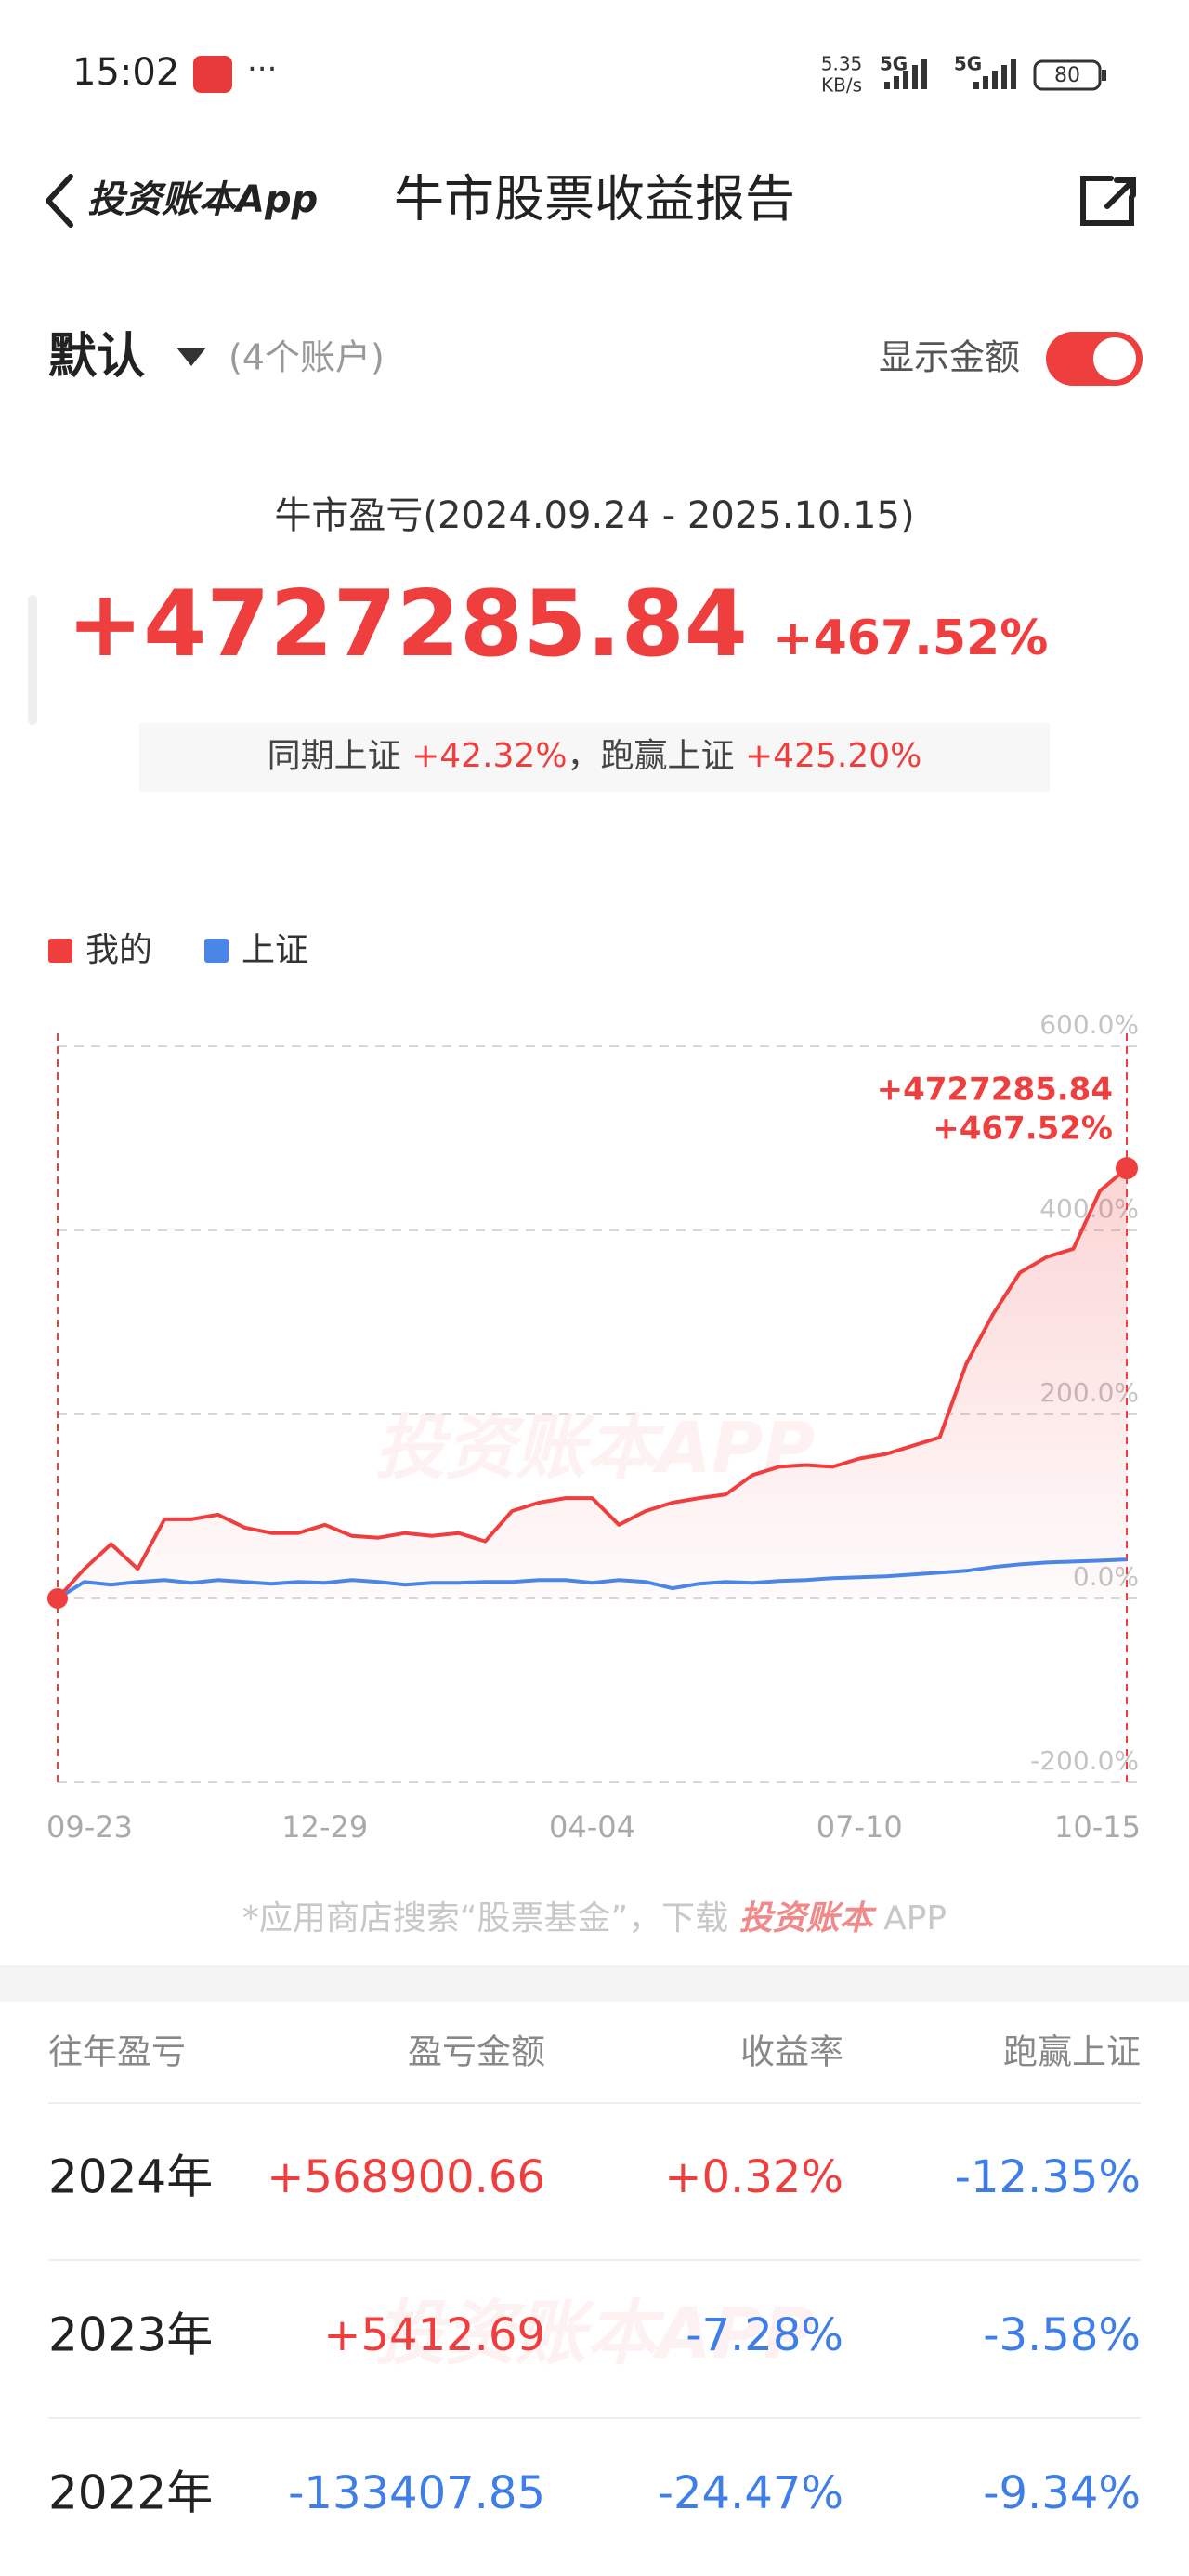 This screenshot has width=1189, height=2576. What do you see at coordinates (1062, 2493) in the screenshot?
I see `value-cell: -9.34%` at bounding box center [1062, 2493].